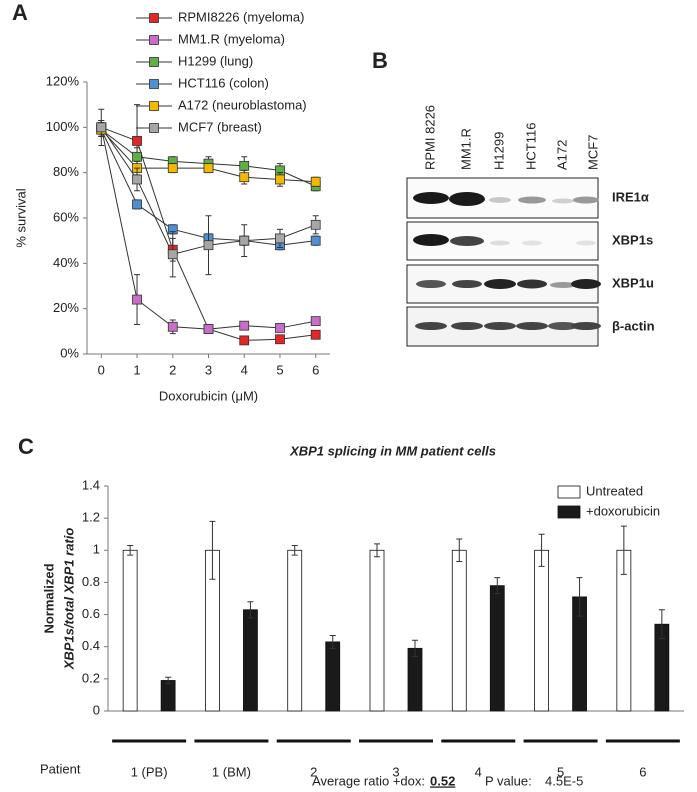  What do you see at coordinates (614, 490) in the screenshot?
I see `legend-label: Untreated` at bounding box center [614, 490].